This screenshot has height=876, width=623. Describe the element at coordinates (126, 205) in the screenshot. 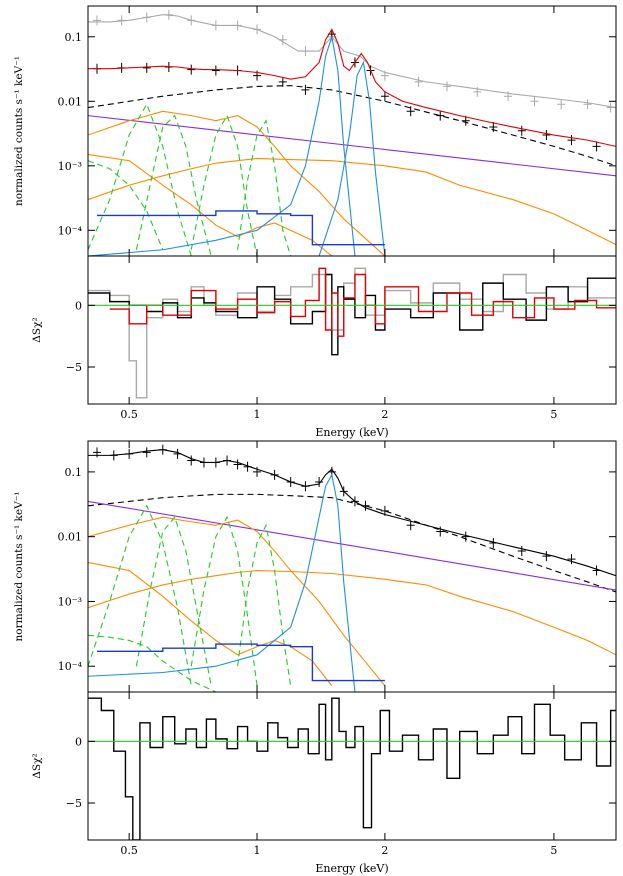

I see `series-14-line` at that location.